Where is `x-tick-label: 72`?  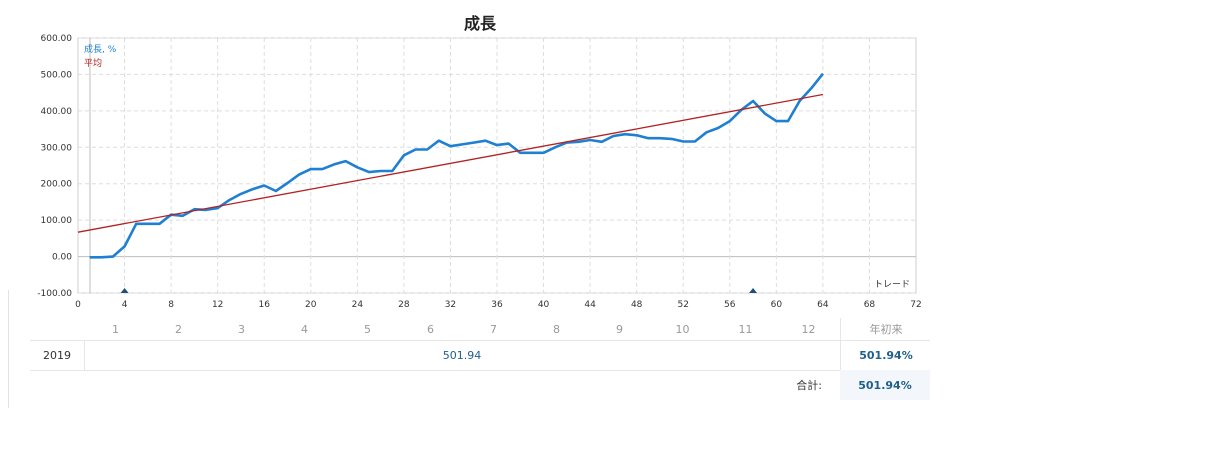 x-tick-label: 72 is located at coordinates (915, 305).